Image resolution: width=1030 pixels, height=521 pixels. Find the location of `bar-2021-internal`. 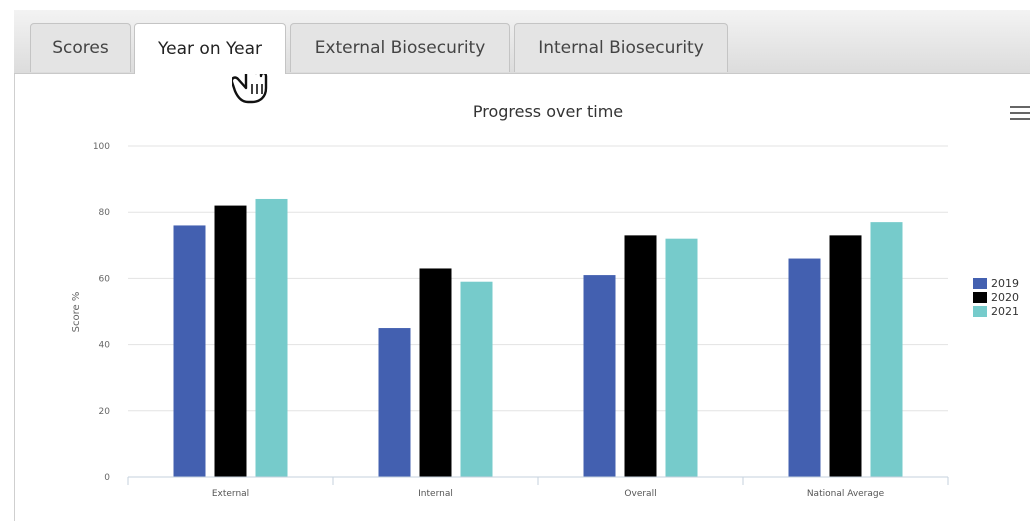

bar-2021-internal is located at coordinates (476, 379).